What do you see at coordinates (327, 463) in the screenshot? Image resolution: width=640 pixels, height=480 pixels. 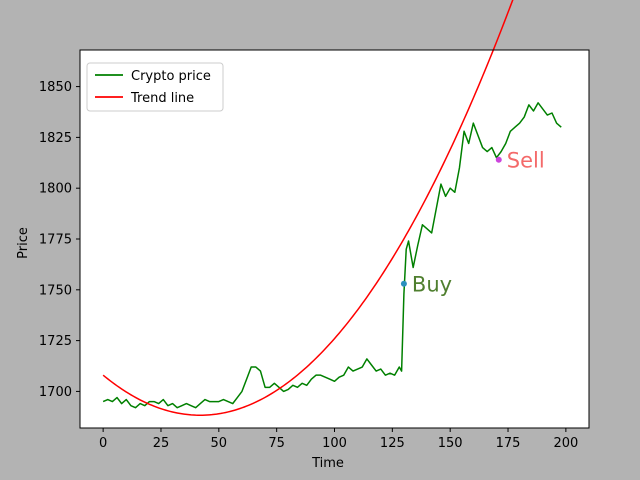 I see `x-axis-label: Time` at bounding box center [327, 463].